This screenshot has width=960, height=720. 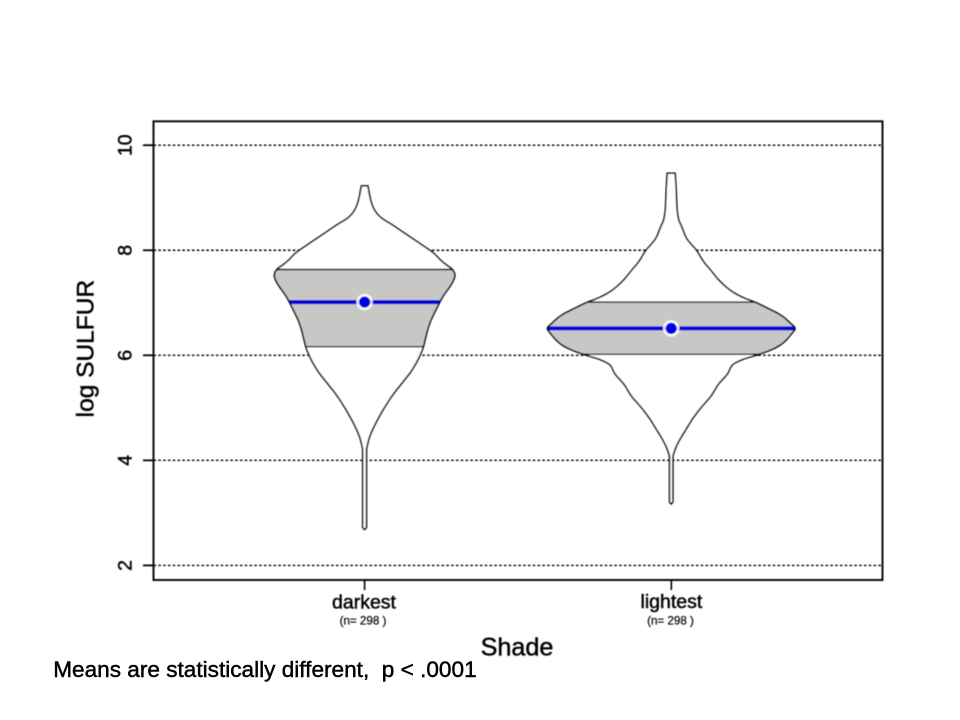 I want to click on svg-text: Shade, so click(x=517, y=648).